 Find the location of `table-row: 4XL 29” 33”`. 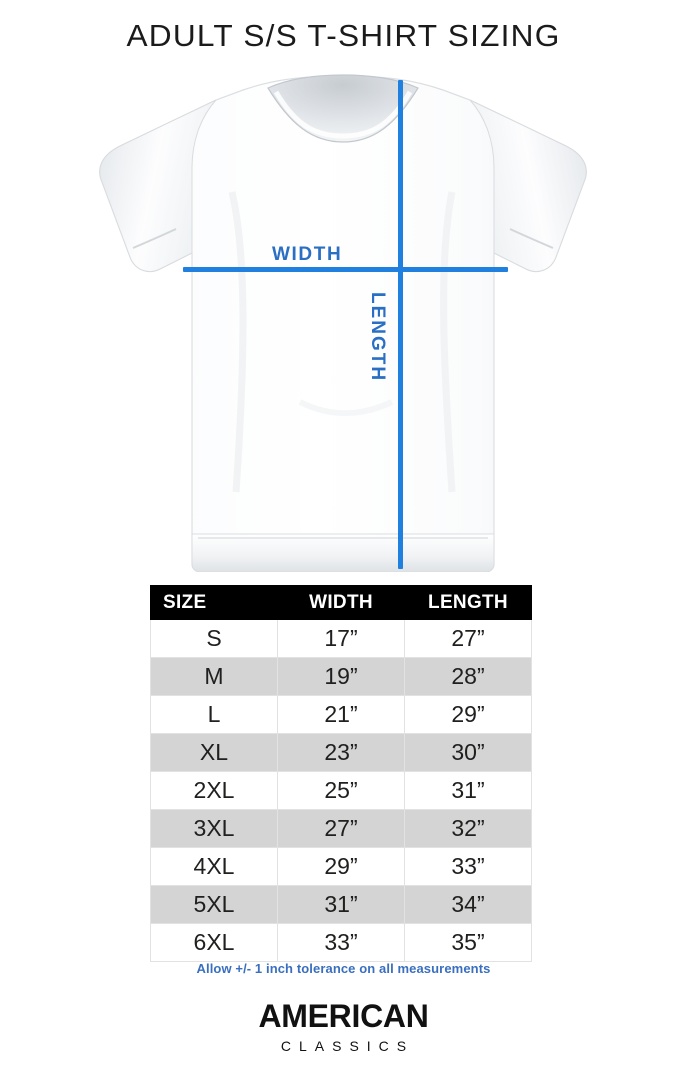

table-row: 4XL 29” 33” is located at coordinates (341, 866).